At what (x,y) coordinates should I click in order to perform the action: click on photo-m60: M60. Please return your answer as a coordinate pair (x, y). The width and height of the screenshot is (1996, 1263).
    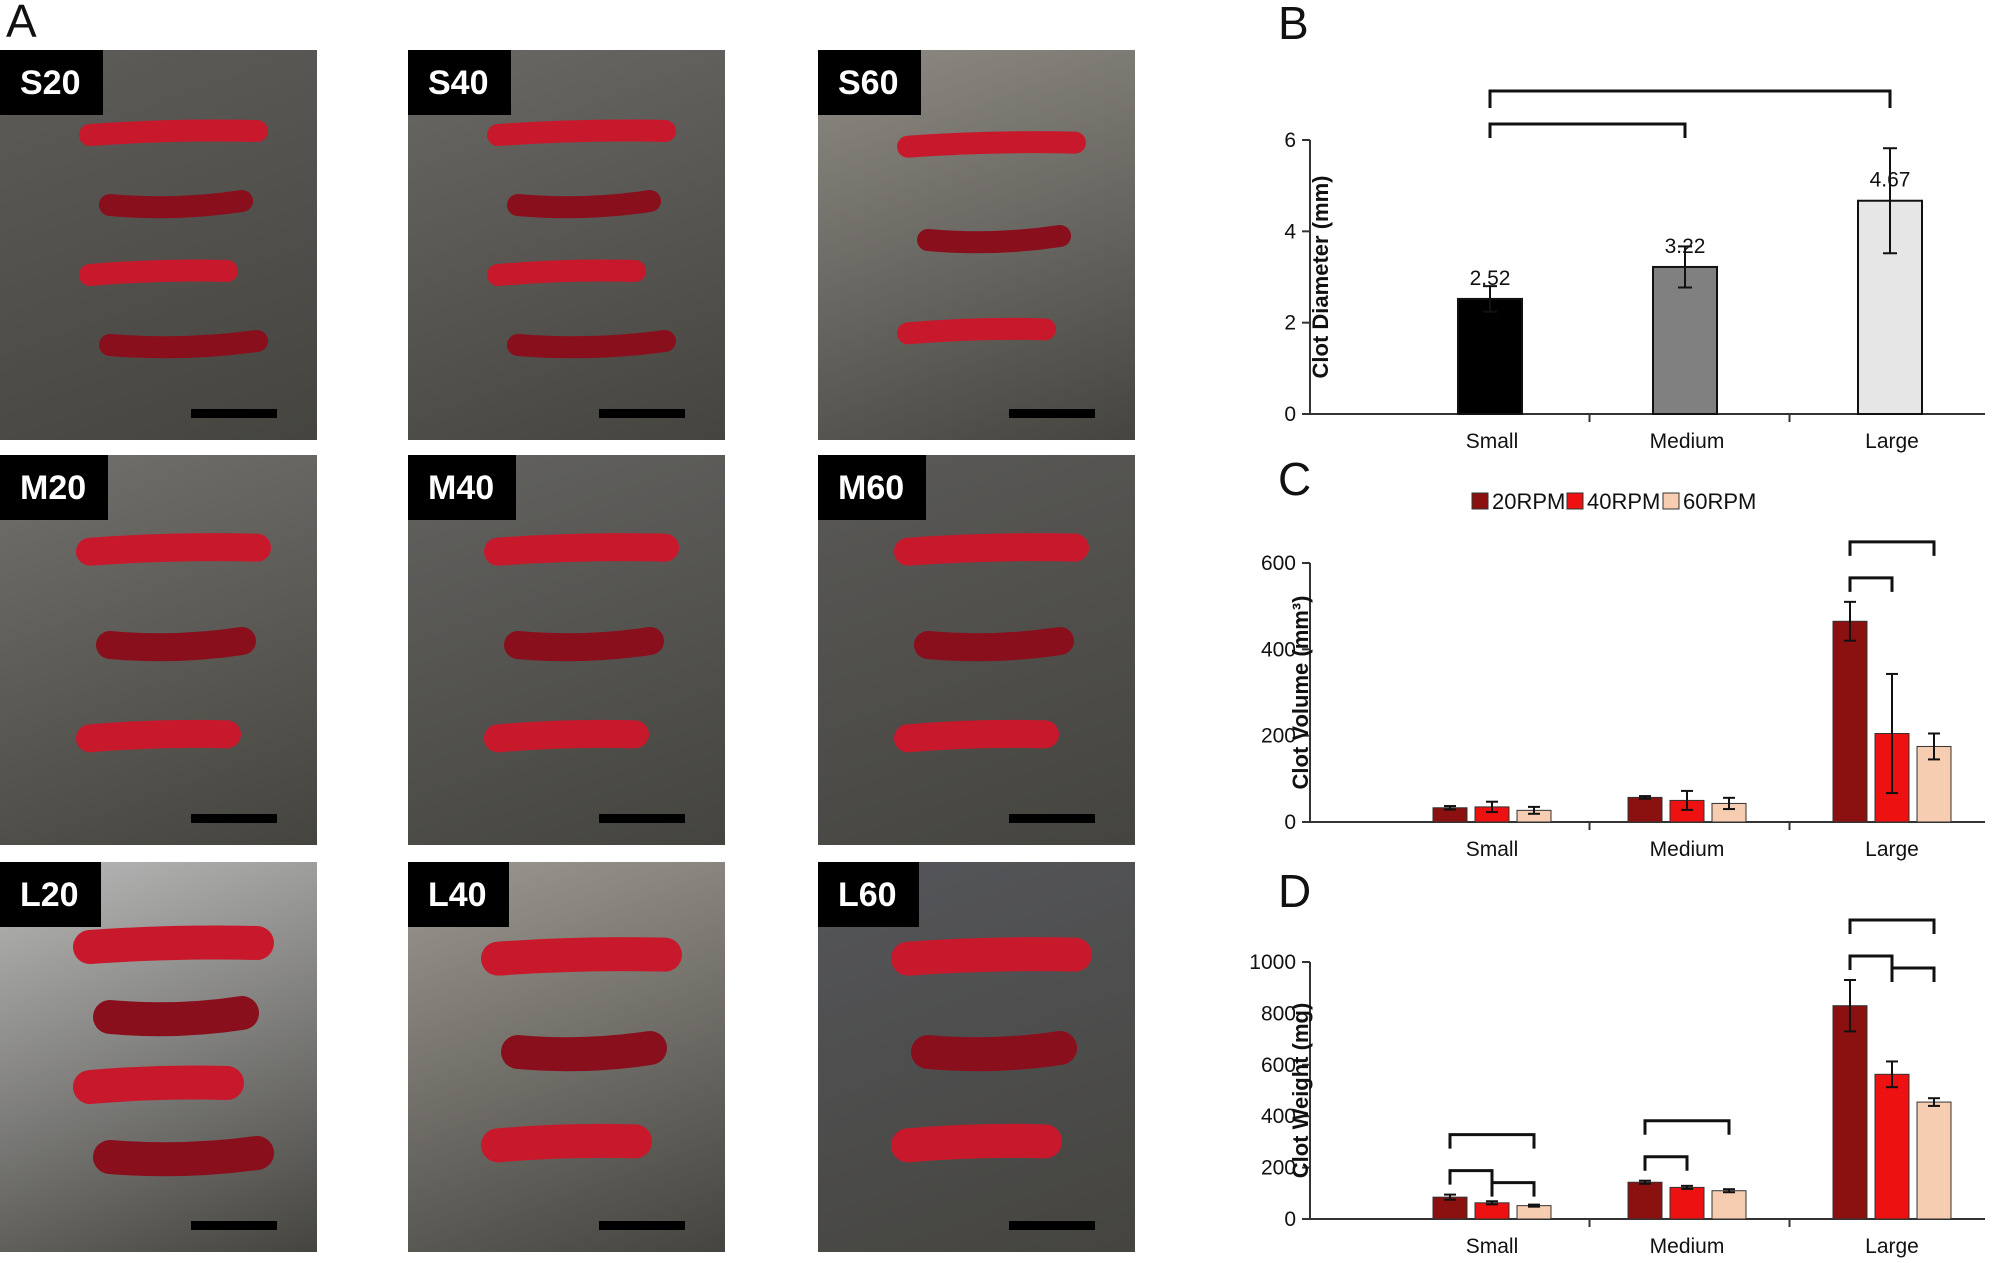
    Looking at the image, I should click on (976, 650).